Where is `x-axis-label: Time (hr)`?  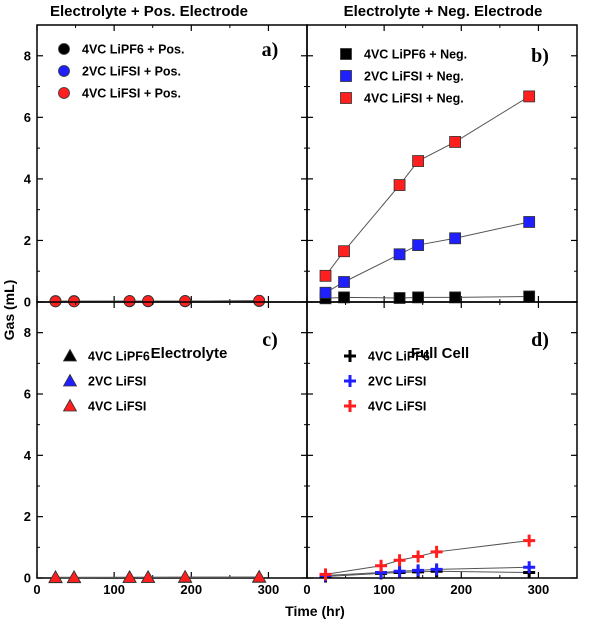 x-axis-label: Time (hr) is located at coordinates (315, 611).